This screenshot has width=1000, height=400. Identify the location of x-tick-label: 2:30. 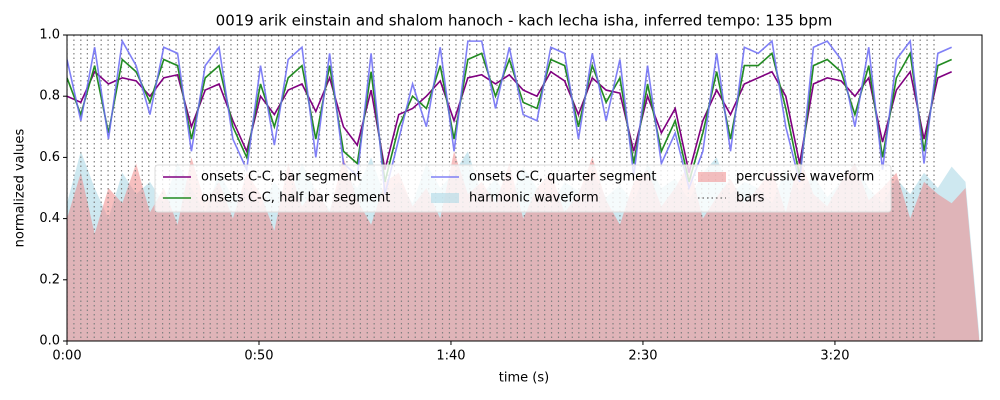
(642, 356).